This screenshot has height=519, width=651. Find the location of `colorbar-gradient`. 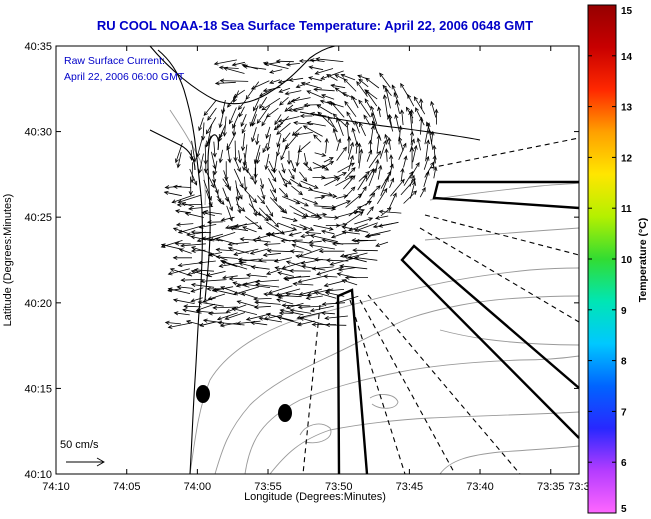

colorbar-gradient is located at coordinates (602, 259).